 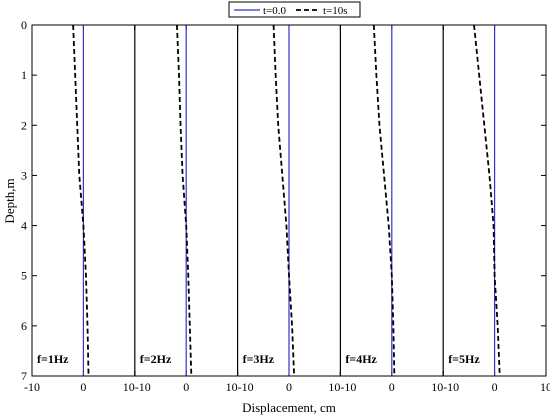 What do you see at coordinates (464, 359) in the screenshot?
I see `panel-label: f=5Hz` at bounding box center [464, 359].